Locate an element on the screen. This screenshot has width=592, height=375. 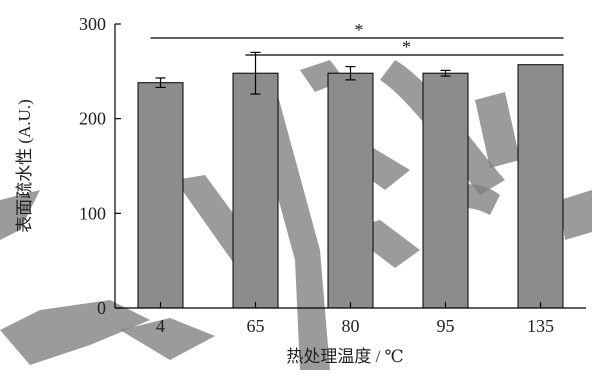
x-tick-label: 65 is located at coordinates (256, 326).